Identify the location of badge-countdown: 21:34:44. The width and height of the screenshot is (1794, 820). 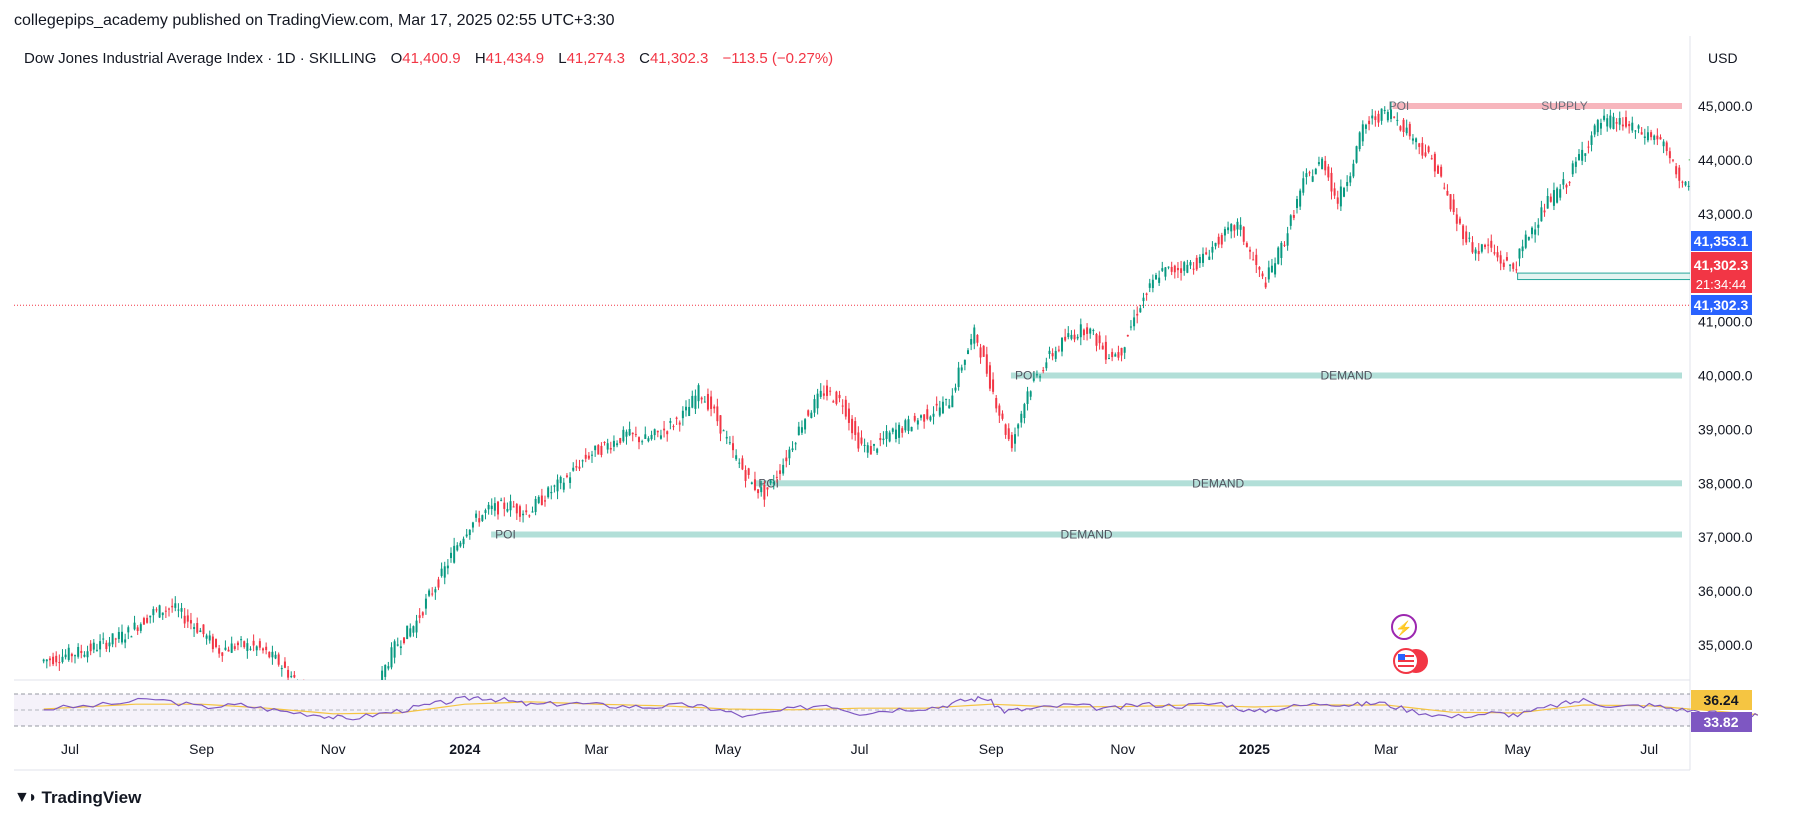
(1721, 284).